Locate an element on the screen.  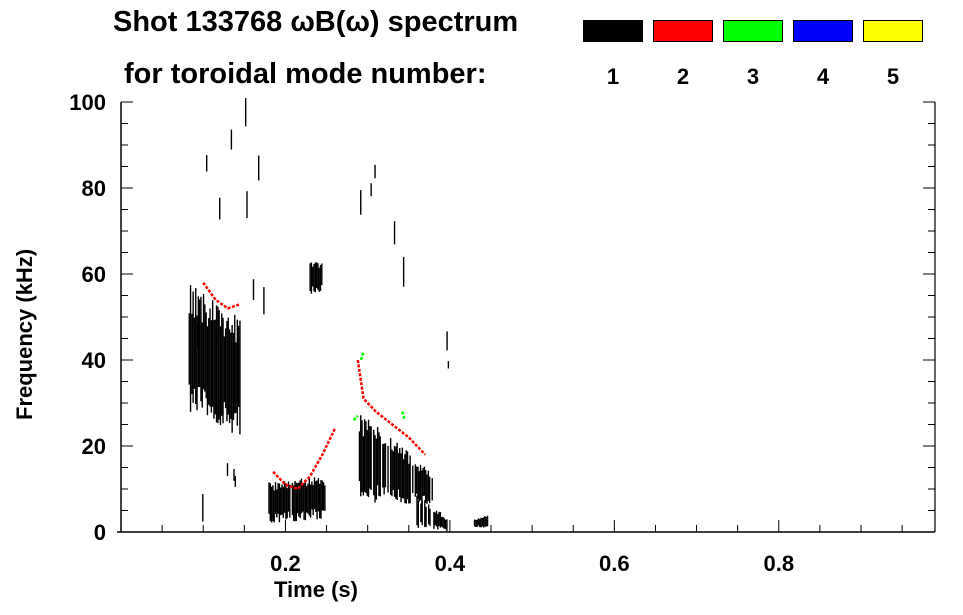
y-tick-label: 40 is located at coordinates (94, 360).